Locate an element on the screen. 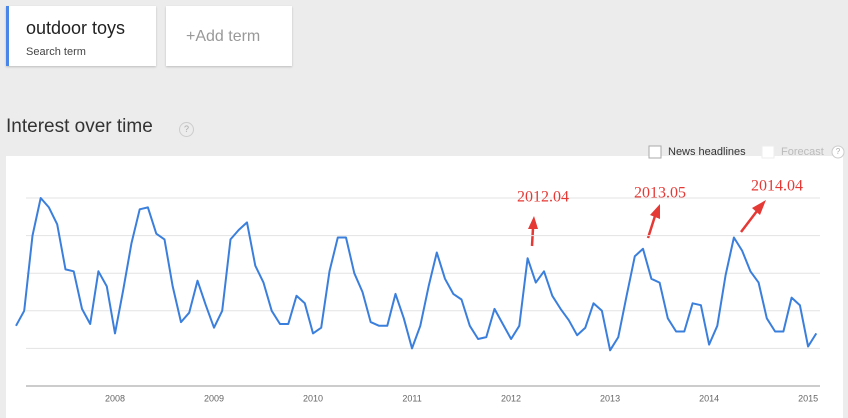 The width and height of the screenshot is (848, 418). add-term: +Add term is located at coordinates (223, 36).